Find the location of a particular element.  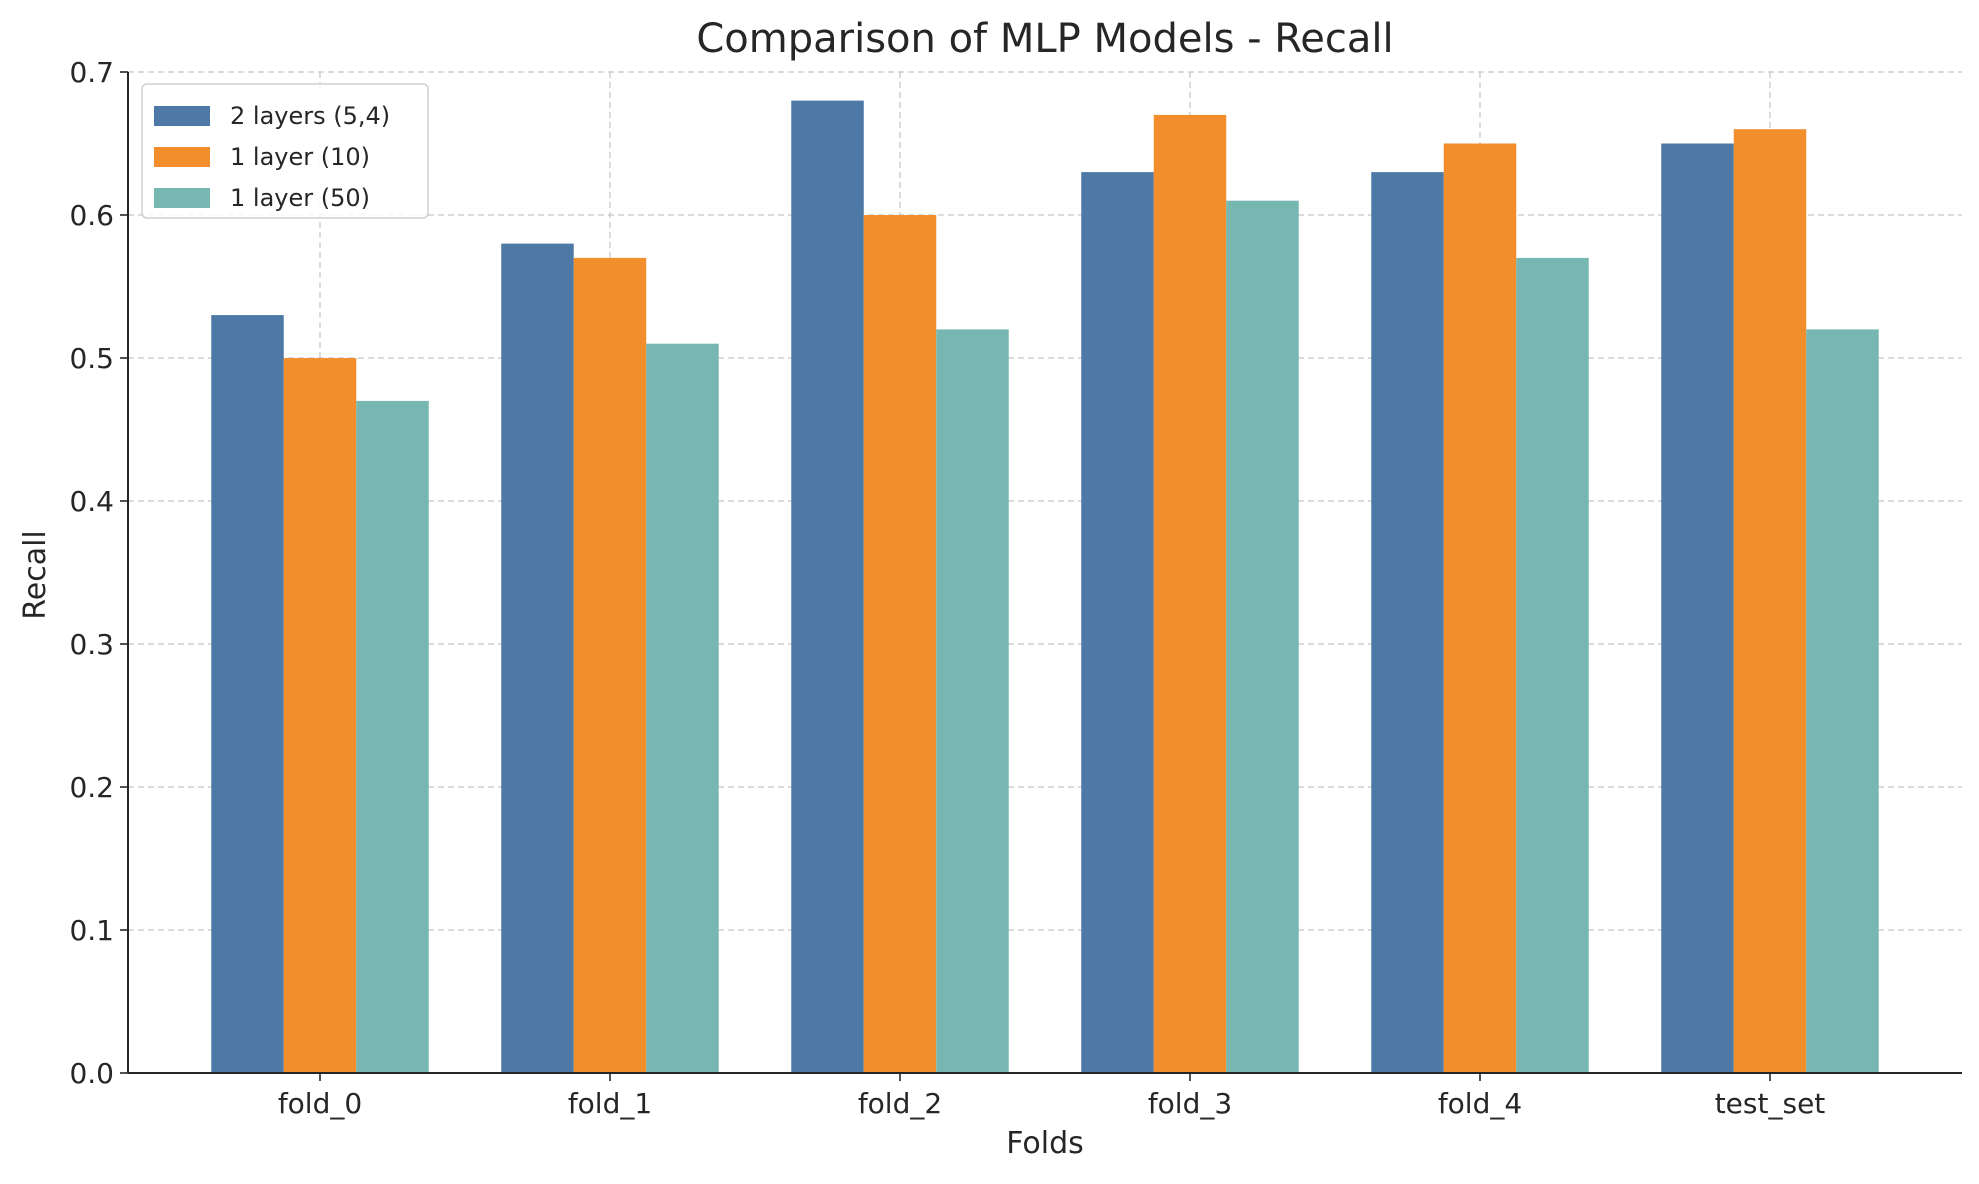

x-tick-label: fold_4 is located at coordinates (1480, 1103).